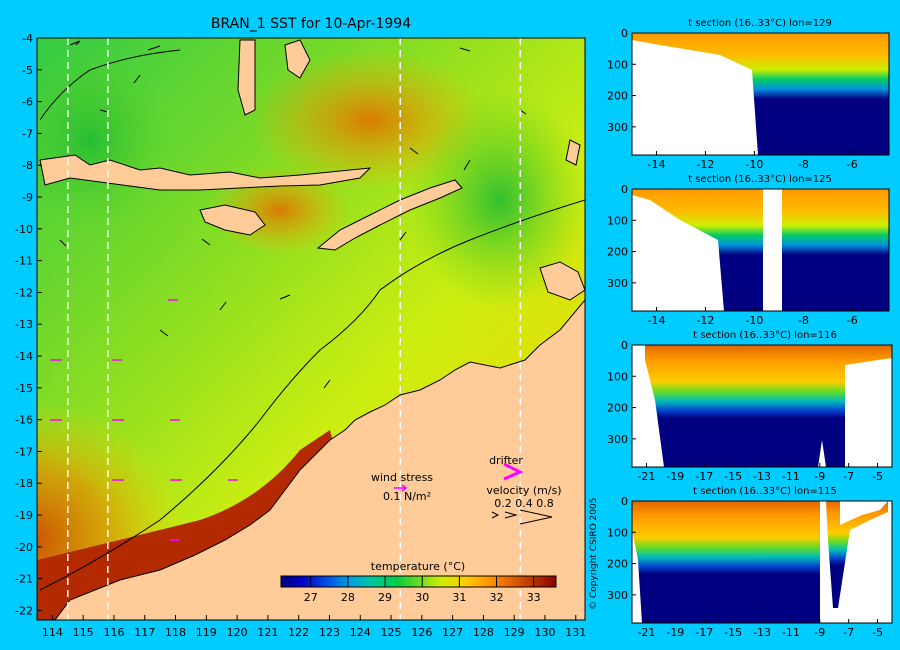 Image resolution: width=900 pixels, height=650 pixels. I want to click on section-2-title: t section (16..33°C) lon=125, so click(760, 179).